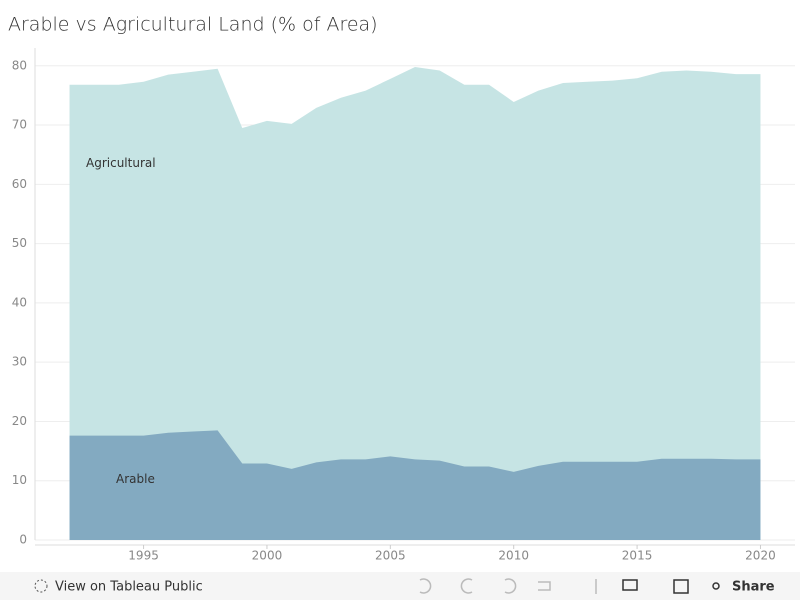  Describe the element at coordinates (400, 586) in the screenshot. I see `toolbar` at that location.